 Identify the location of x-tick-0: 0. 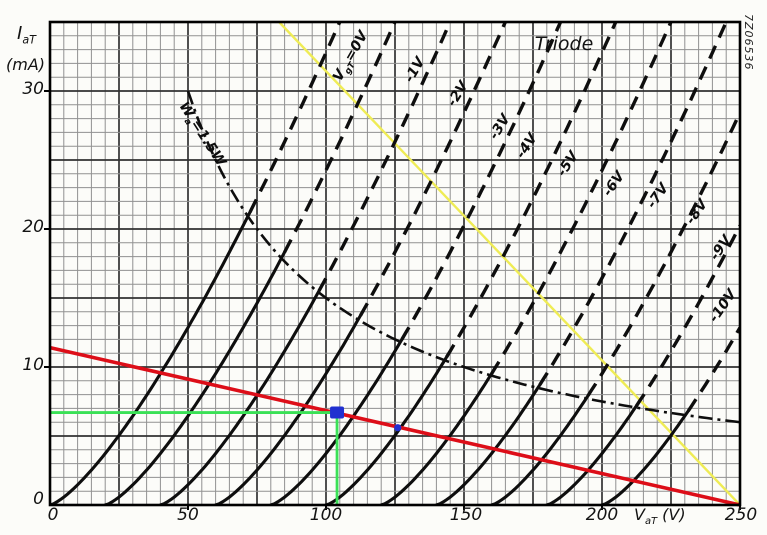
(53, 515).